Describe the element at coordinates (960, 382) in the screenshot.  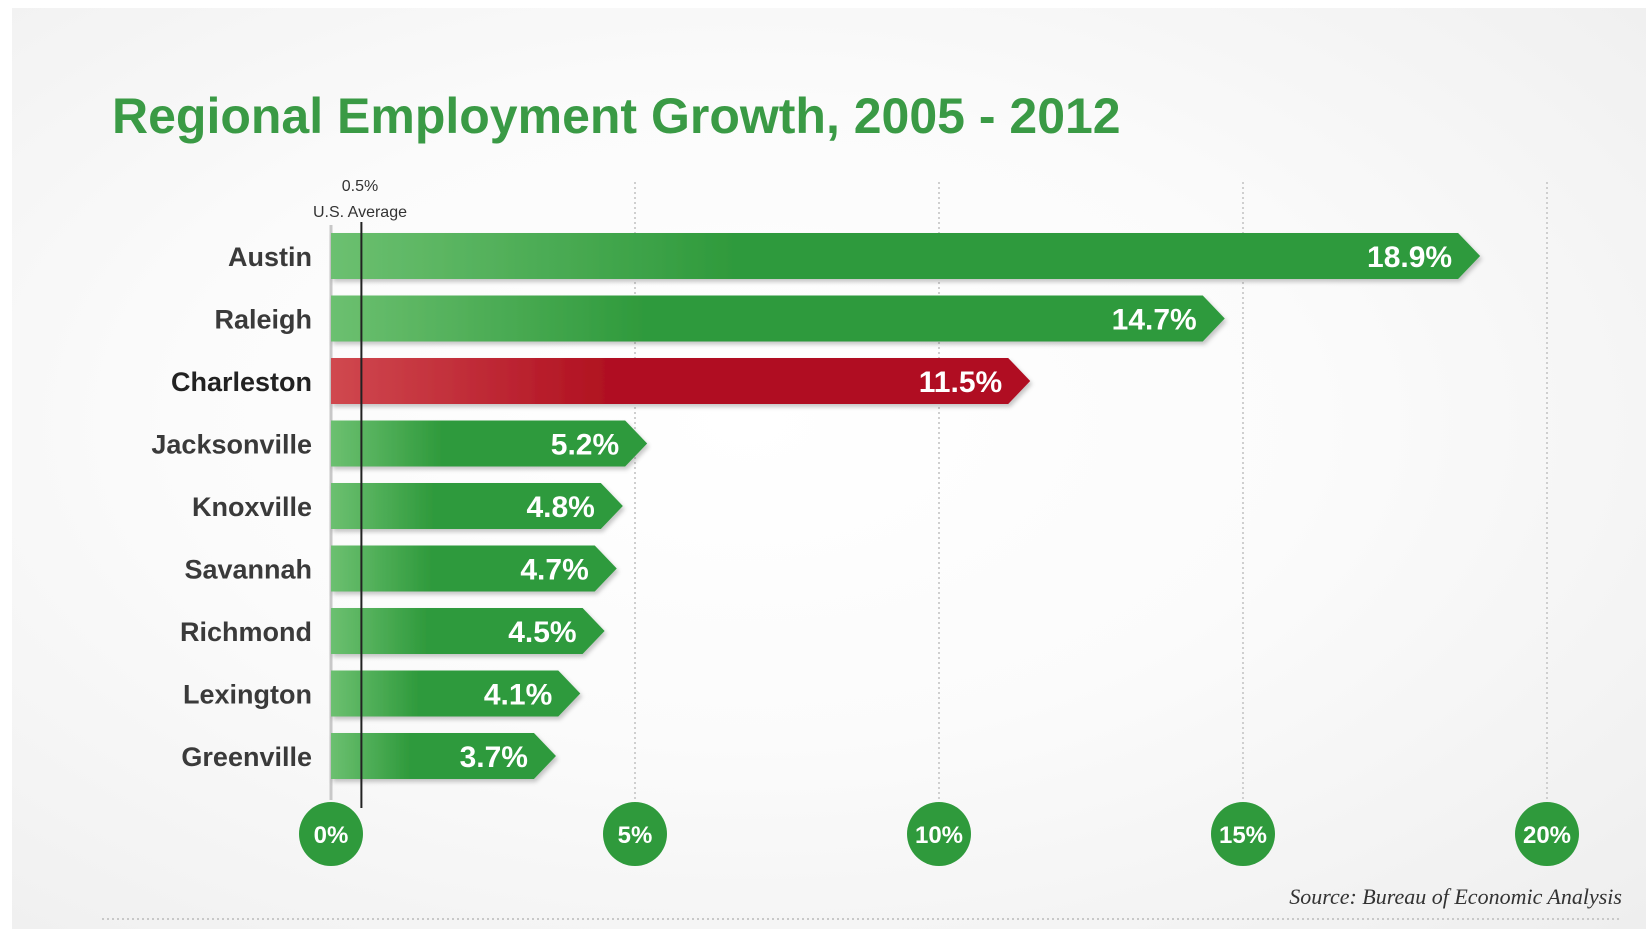
I see `bar-value-label: 11.5%` at that location.